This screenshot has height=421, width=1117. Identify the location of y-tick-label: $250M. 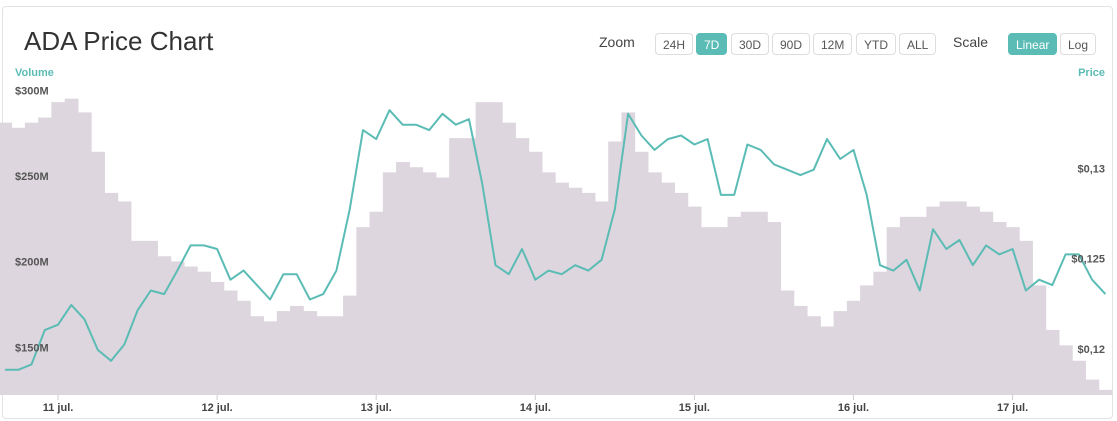
(32, 177).